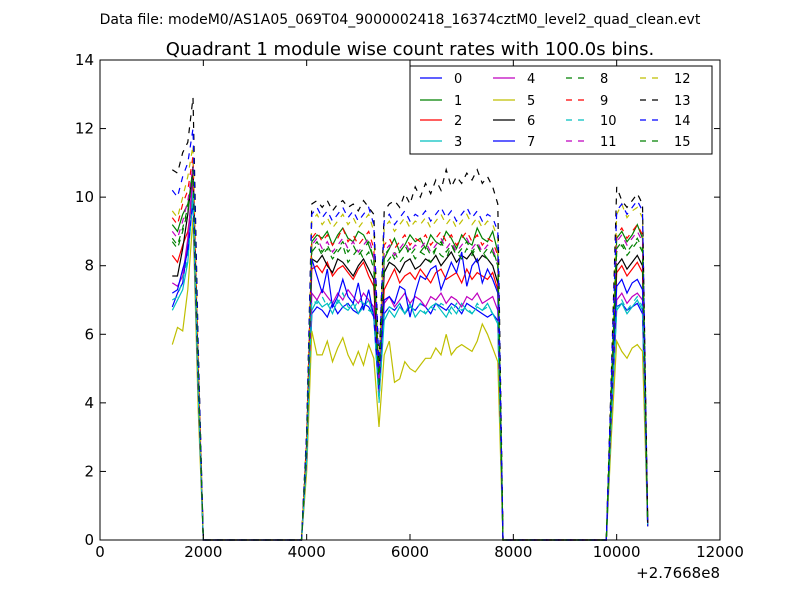  I want to click on y-tick-label-4: 8, so click(89, 266).